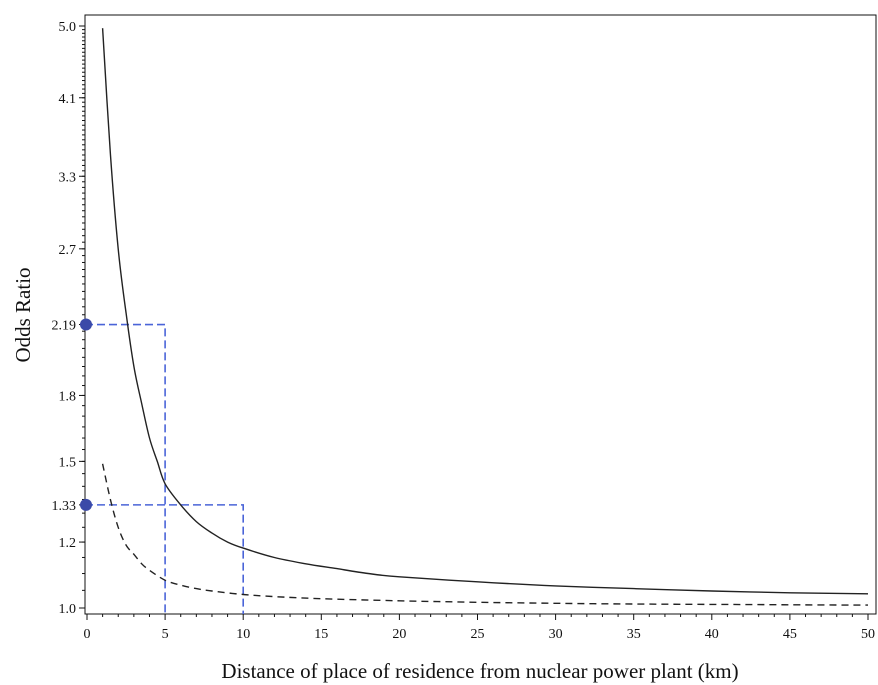 This screenshot has height=685, width=878. I want to click on y-tick-label: 2.19, so click(64, 326).